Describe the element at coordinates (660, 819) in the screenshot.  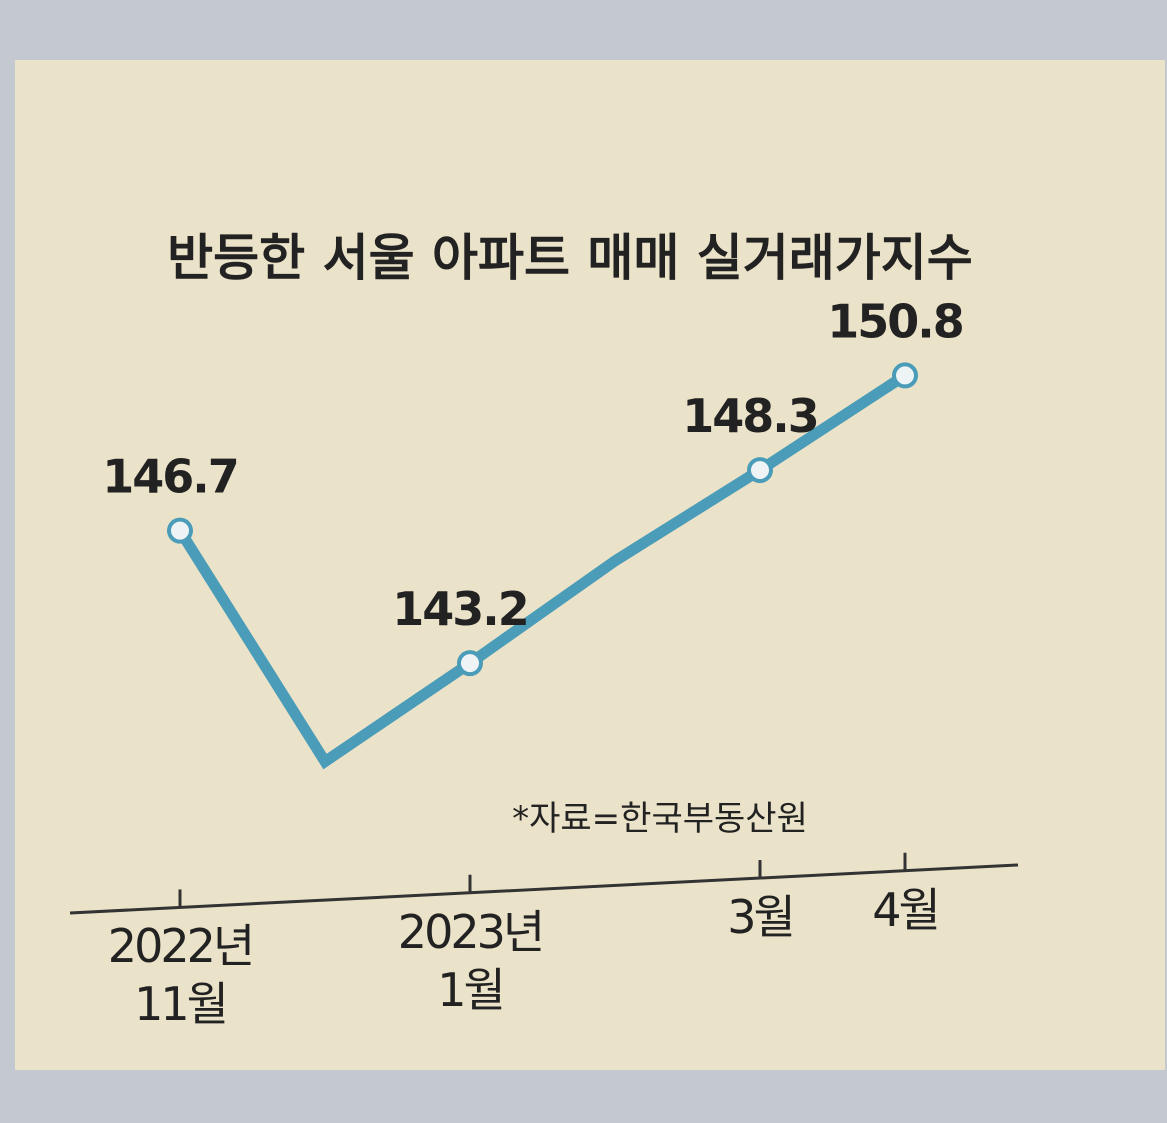
I see `source: *자료=한국부동산원` at that location.